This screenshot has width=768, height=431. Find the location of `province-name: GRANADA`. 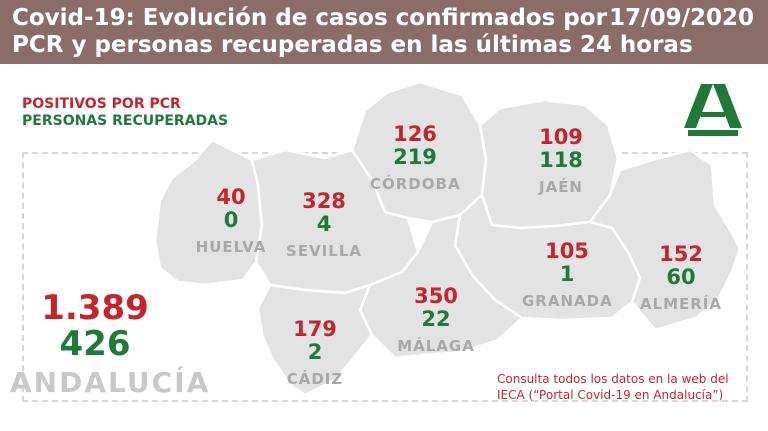

province-name: GRANADA is located at coordinates (567, 301).